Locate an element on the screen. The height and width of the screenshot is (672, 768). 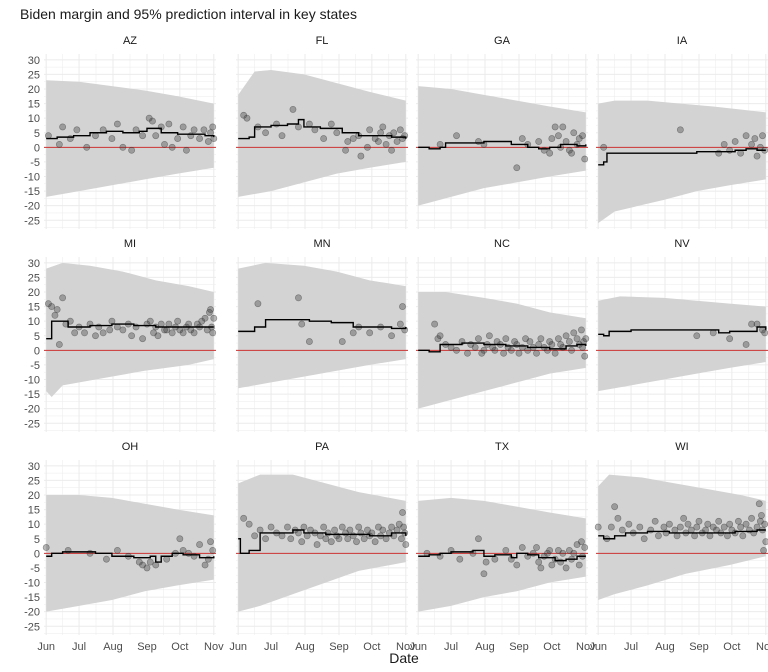
x-tick-label: Oct is located at coordinates (551, 647).